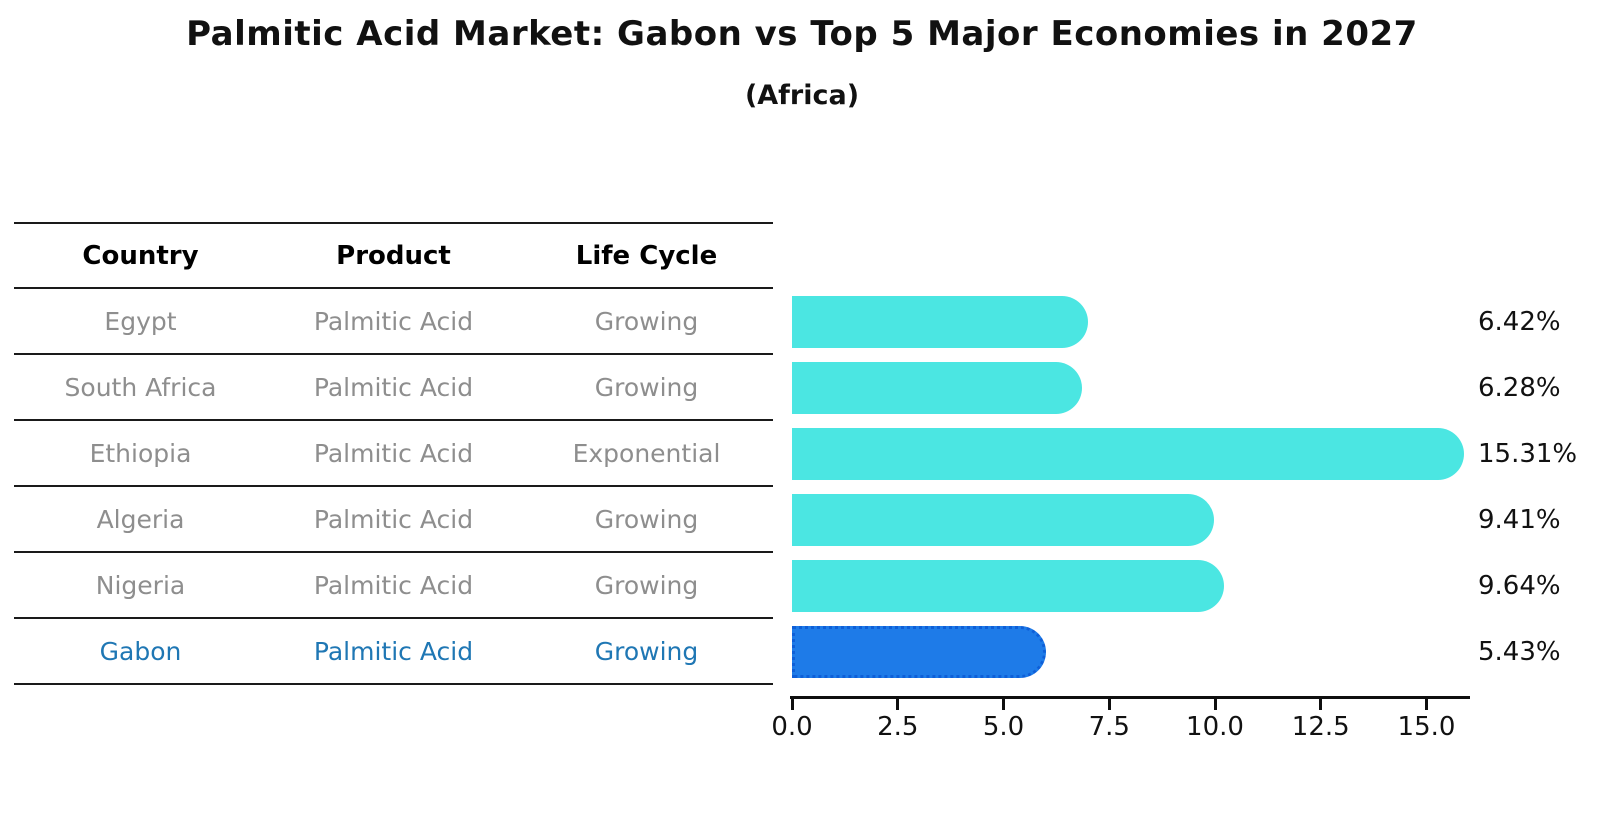 The height and width of the screenshot is (823, 1604). I want to click on x-axis-tick-label: 0.0, so click(792, 727).